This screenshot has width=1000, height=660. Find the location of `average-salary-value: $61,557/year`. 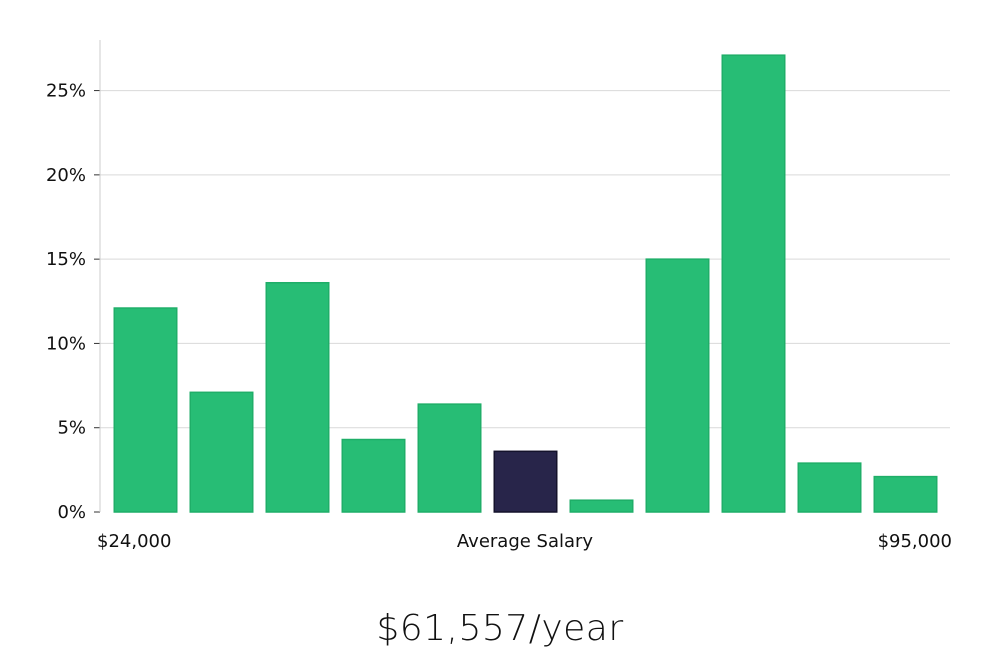

average-salary-value: $61,557/year is located at coordinates (500, 628).